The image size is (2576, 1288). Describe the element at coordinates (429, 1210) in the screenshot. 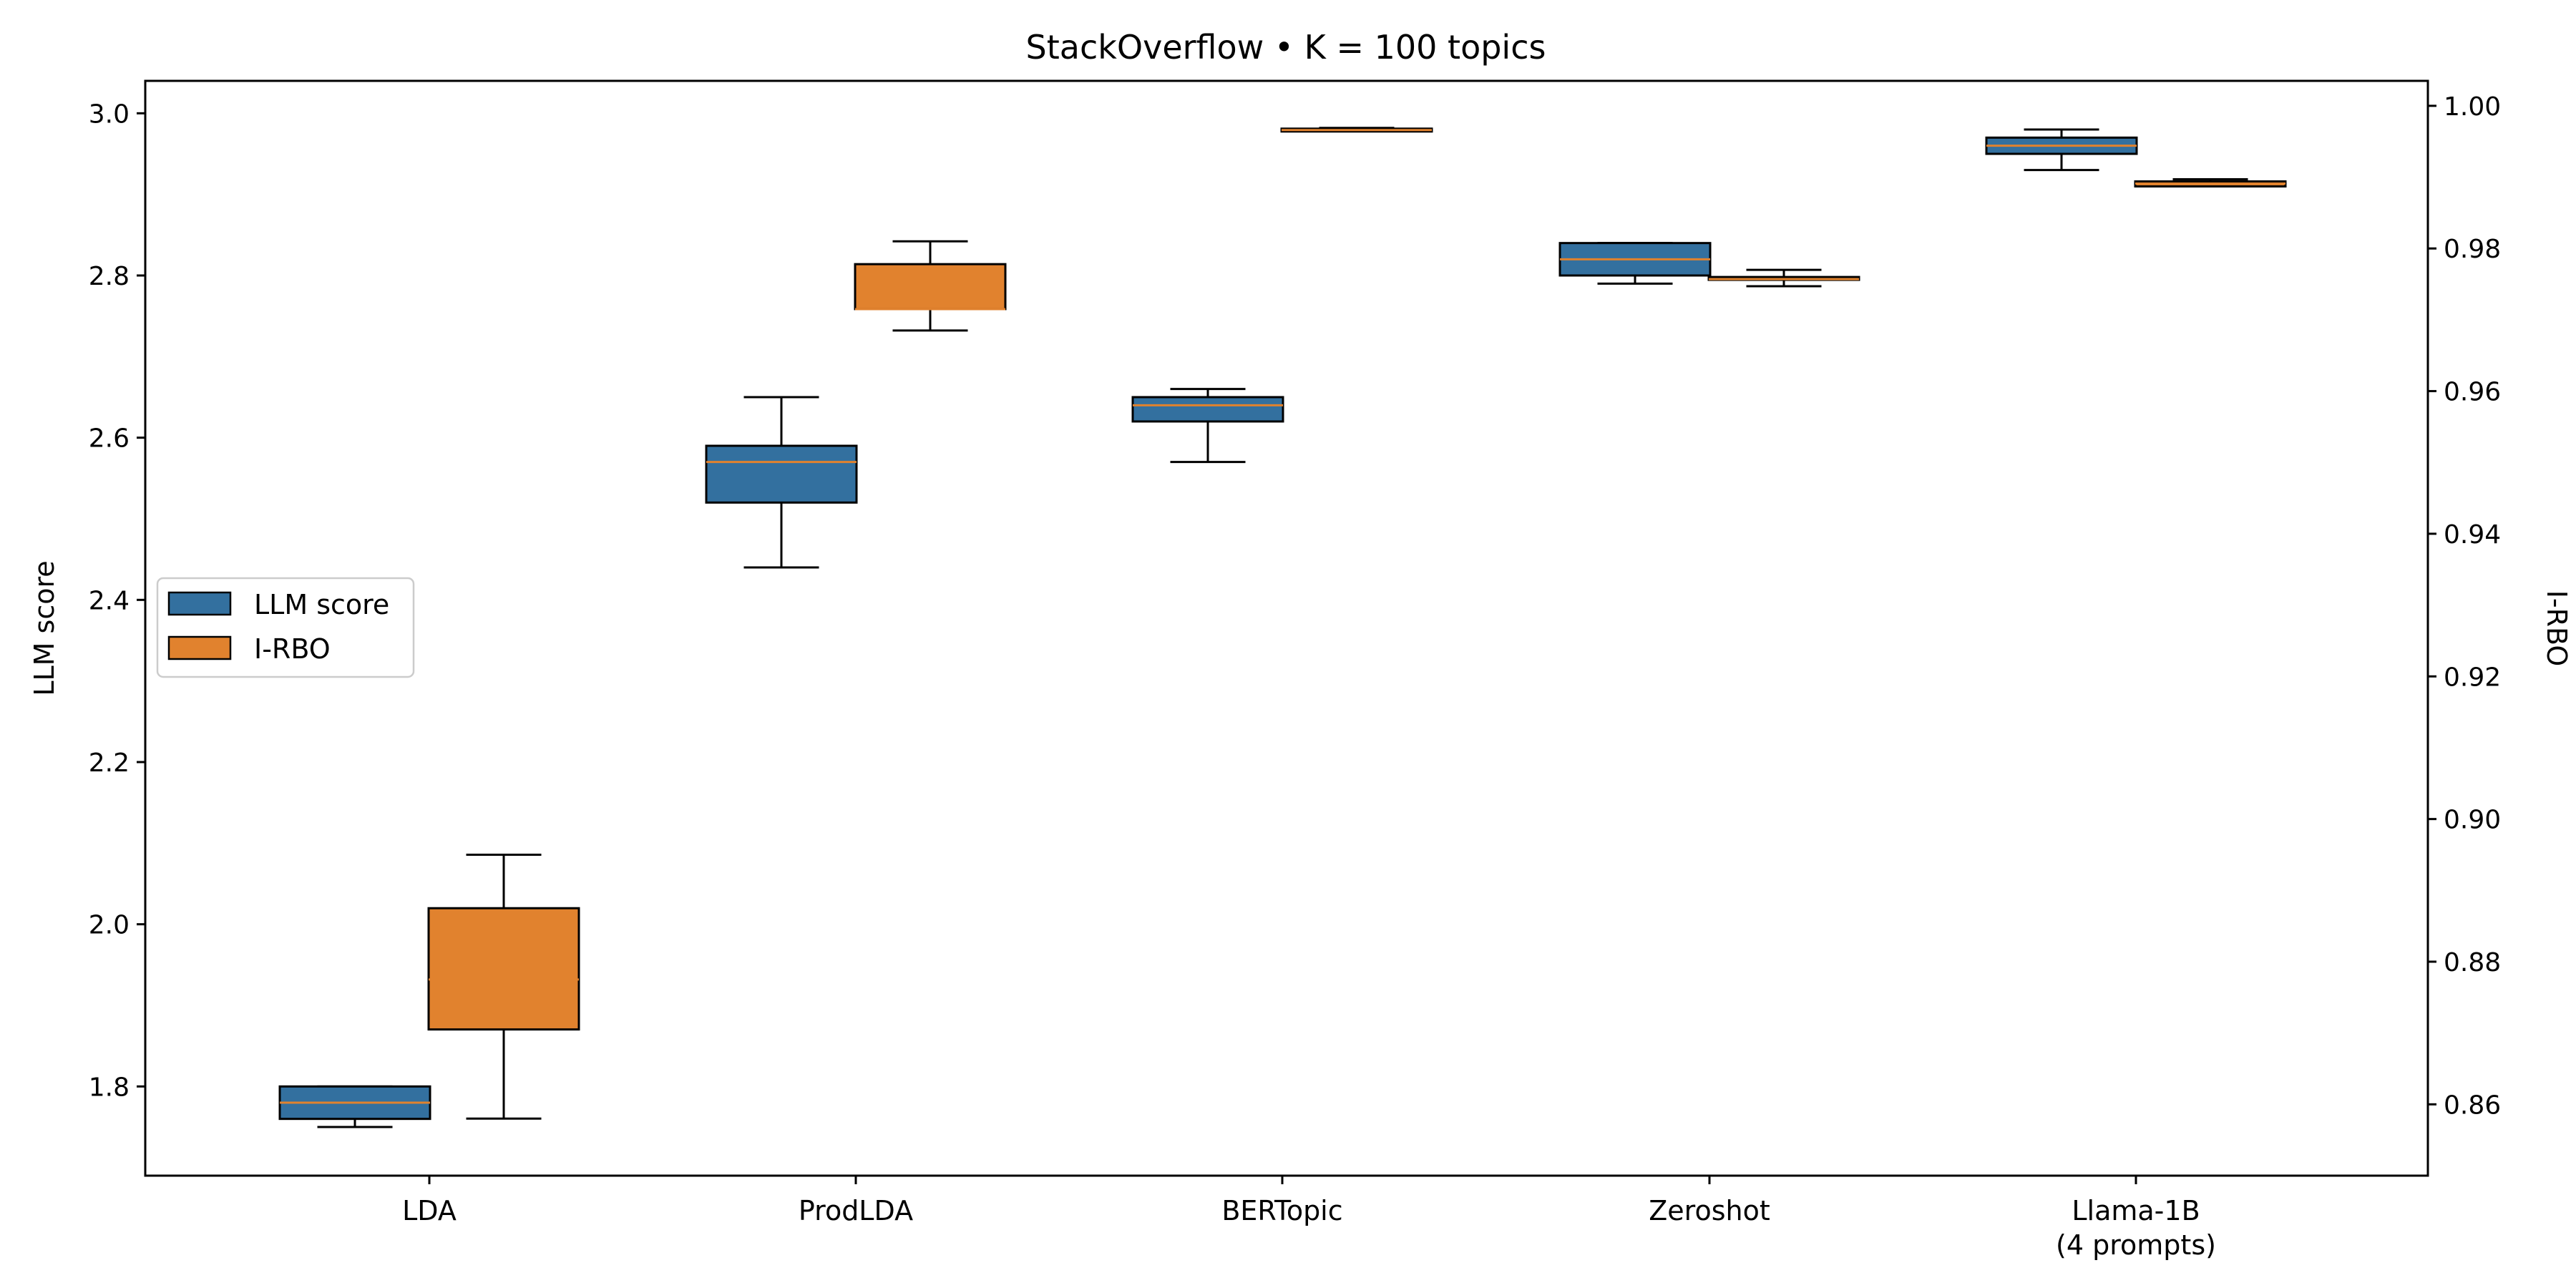

I see `x-tick-label: LDA` at that location.